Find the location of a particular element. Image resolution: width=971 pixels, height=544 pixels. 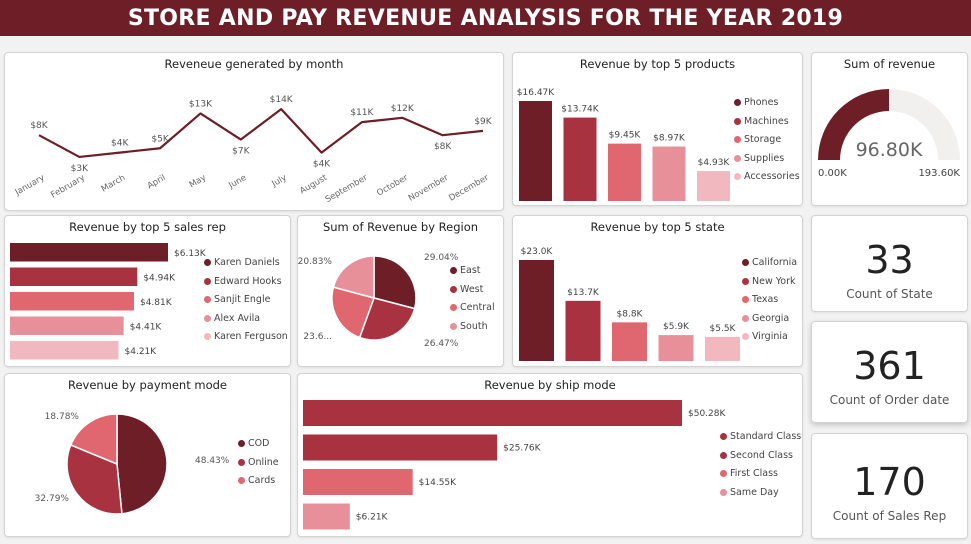

legend-item: Edward Hooks is located at coordinates (246, 285).